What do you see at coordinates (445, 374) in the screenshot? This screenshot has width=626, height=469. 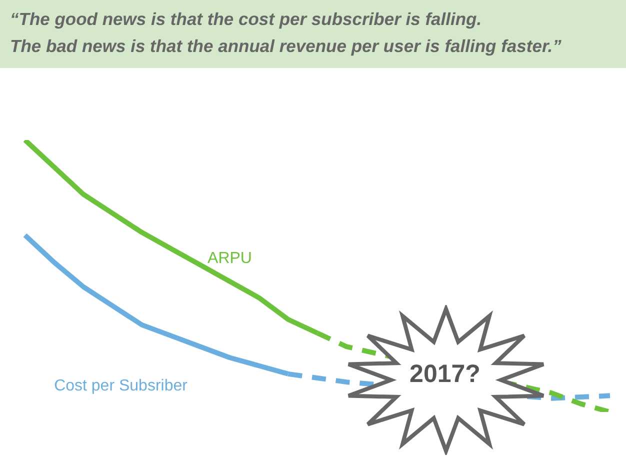 I see `annotation: 2017?` at bounding box center [445, 374].